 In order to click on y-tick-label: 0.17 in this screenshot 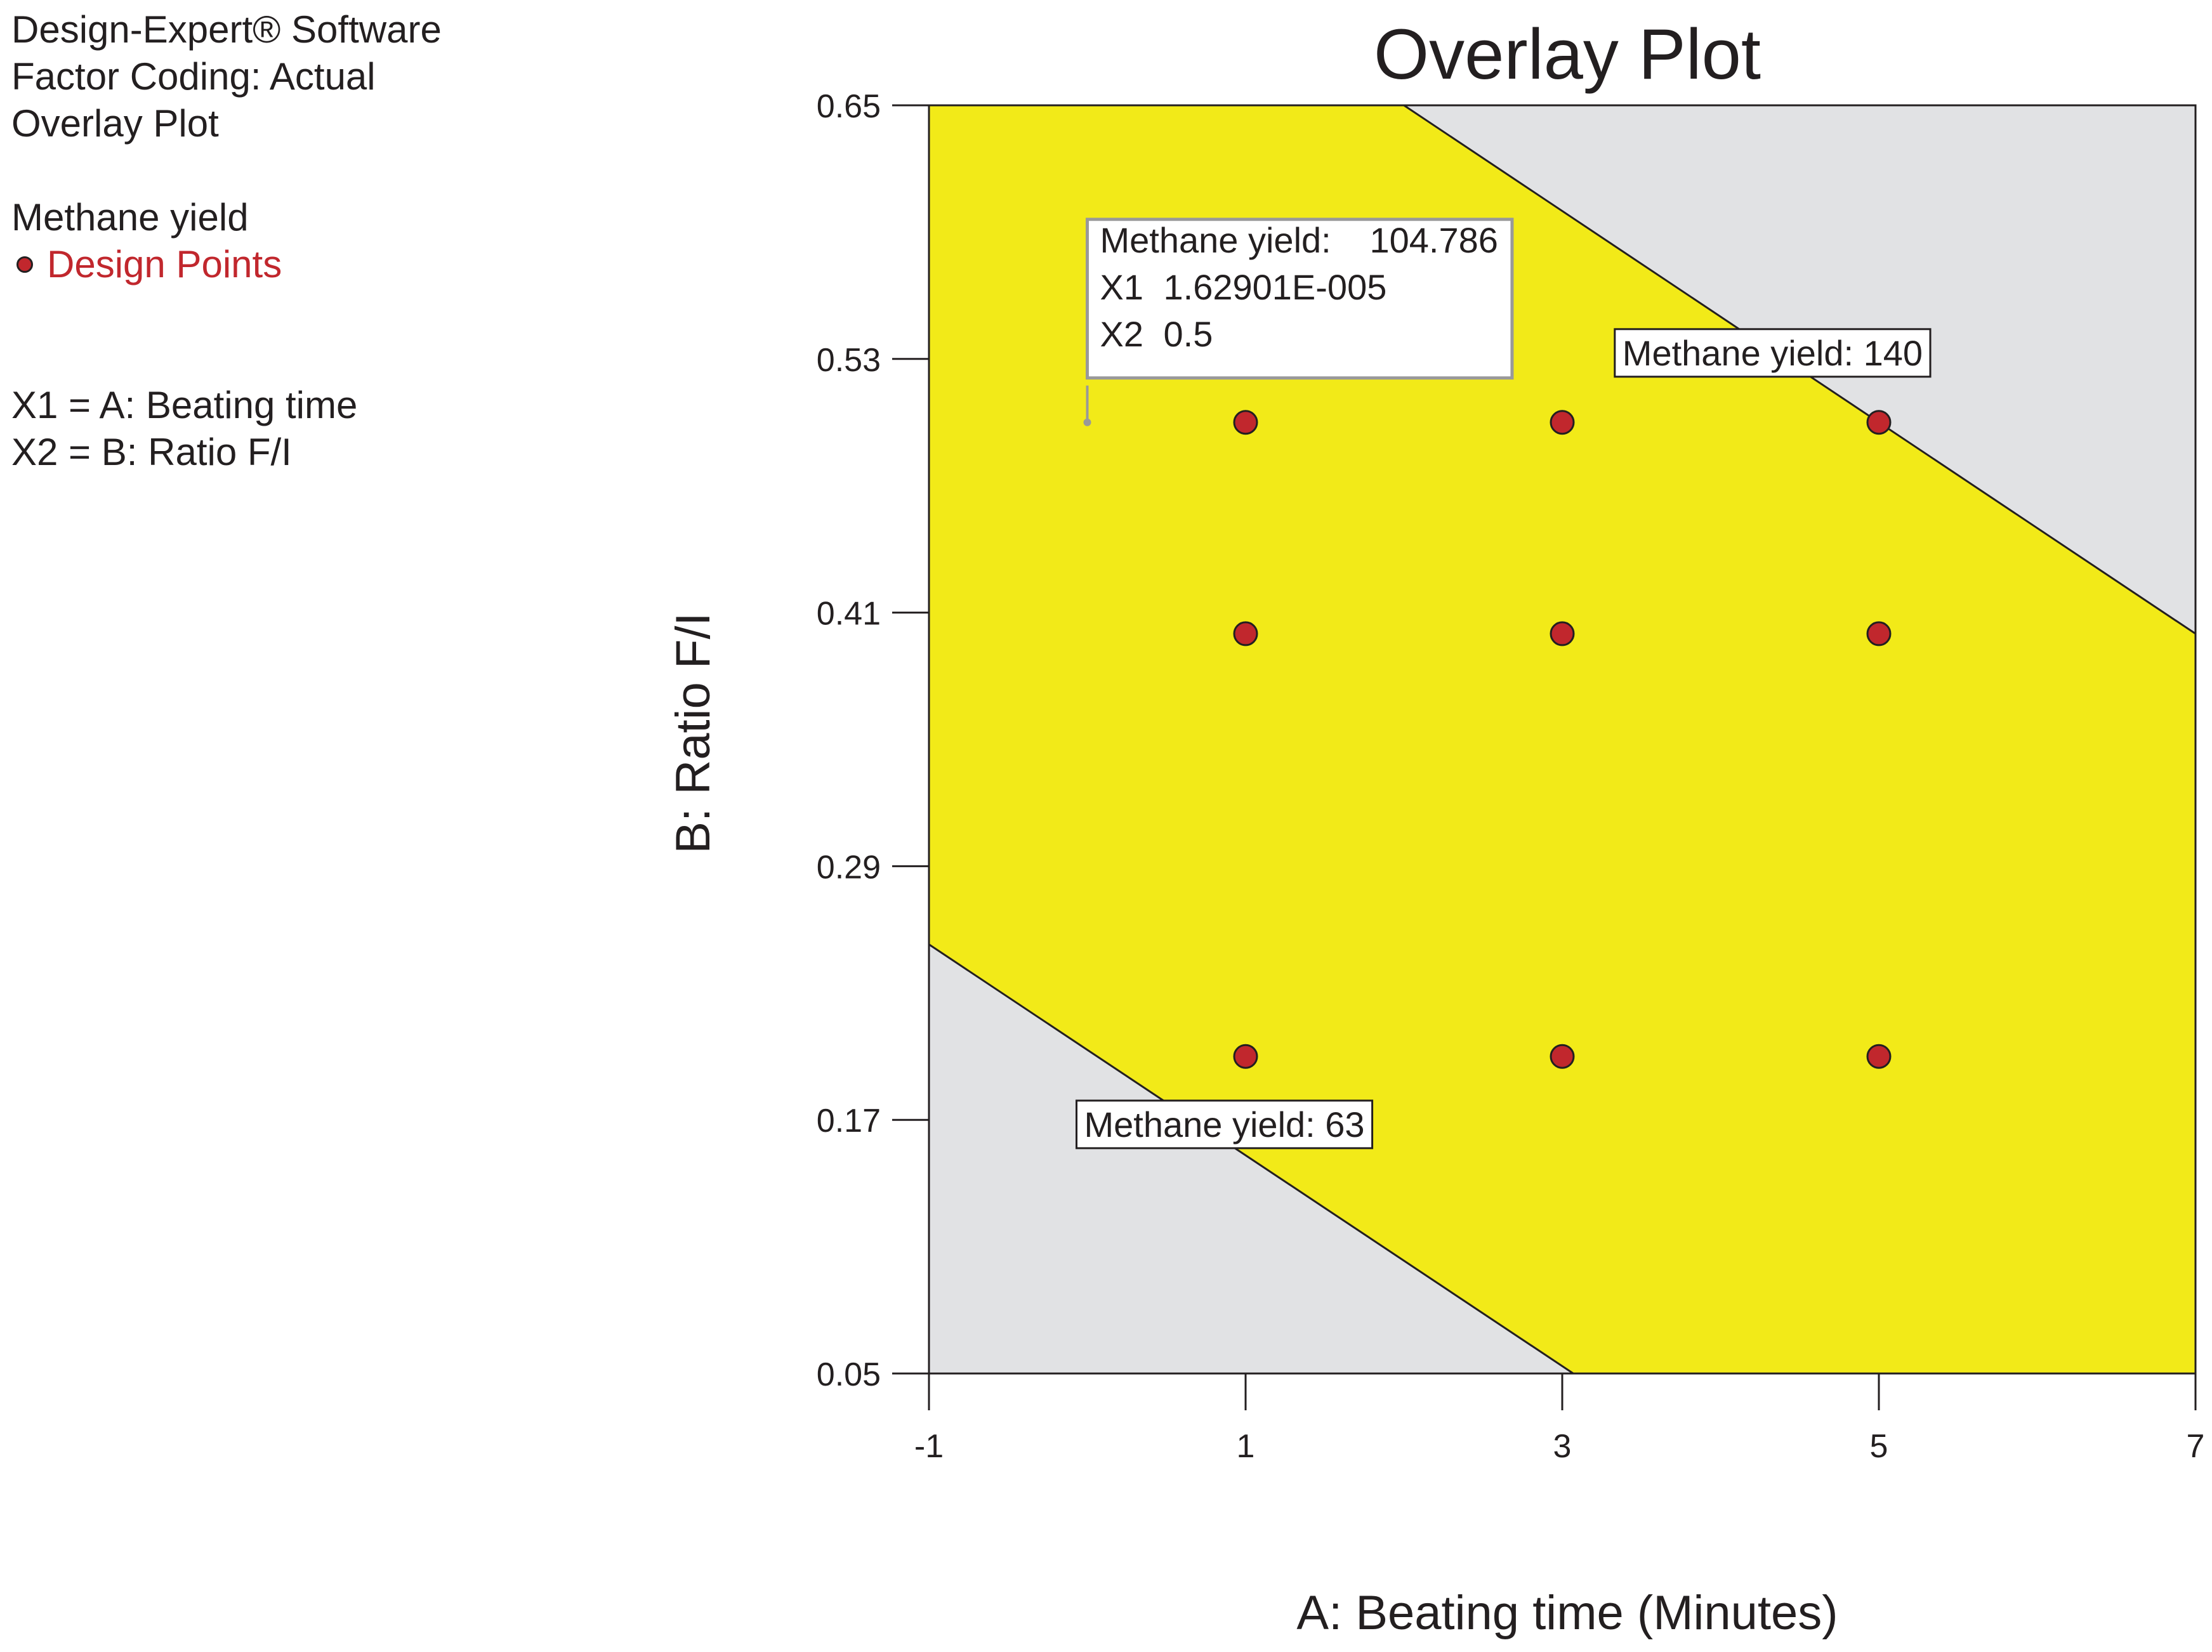, I will do `click(849, 1121)`.